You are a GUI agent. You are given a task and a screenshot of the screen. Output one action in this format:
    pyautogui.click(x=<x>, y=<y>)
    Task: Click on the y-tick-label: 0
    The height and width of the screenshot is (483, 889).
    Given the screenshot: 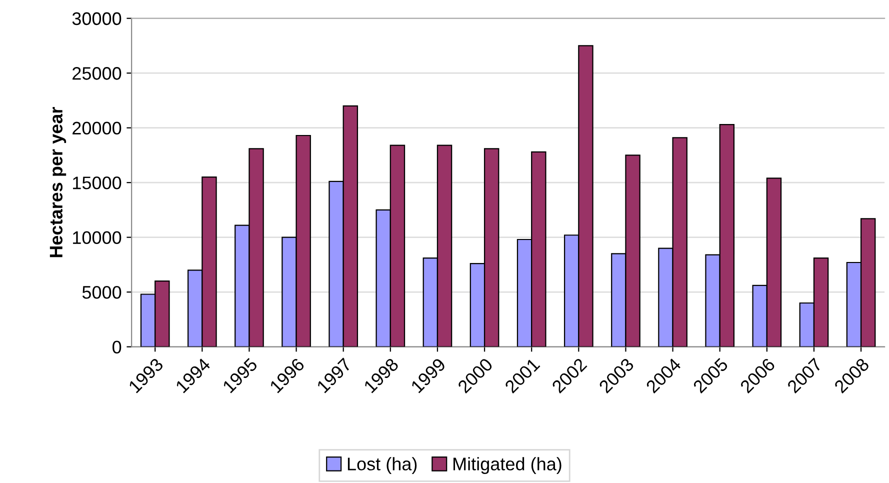 What is the action you would take?
    pyautogui.click(x=117, y=347)
    